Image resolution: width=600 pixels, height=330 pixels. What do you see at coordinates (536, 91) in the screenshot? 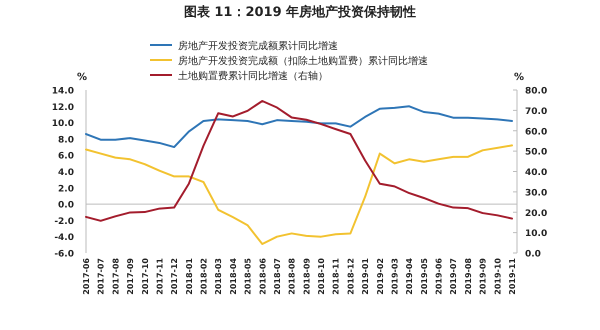
I see `y2-tick-label: 80.0` at bounding box center [536, 91].